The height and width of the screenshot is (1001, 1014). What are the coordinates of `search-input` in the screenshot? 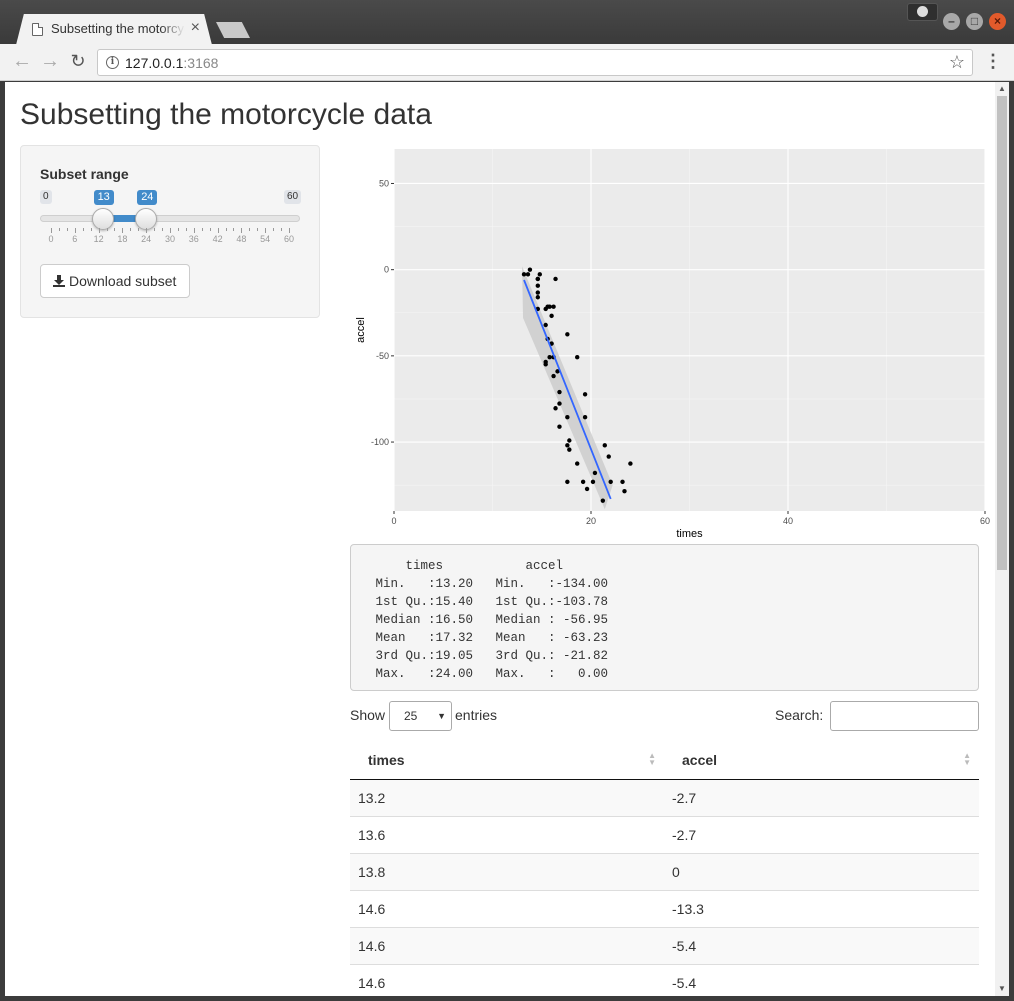 It's located at (904, 716).